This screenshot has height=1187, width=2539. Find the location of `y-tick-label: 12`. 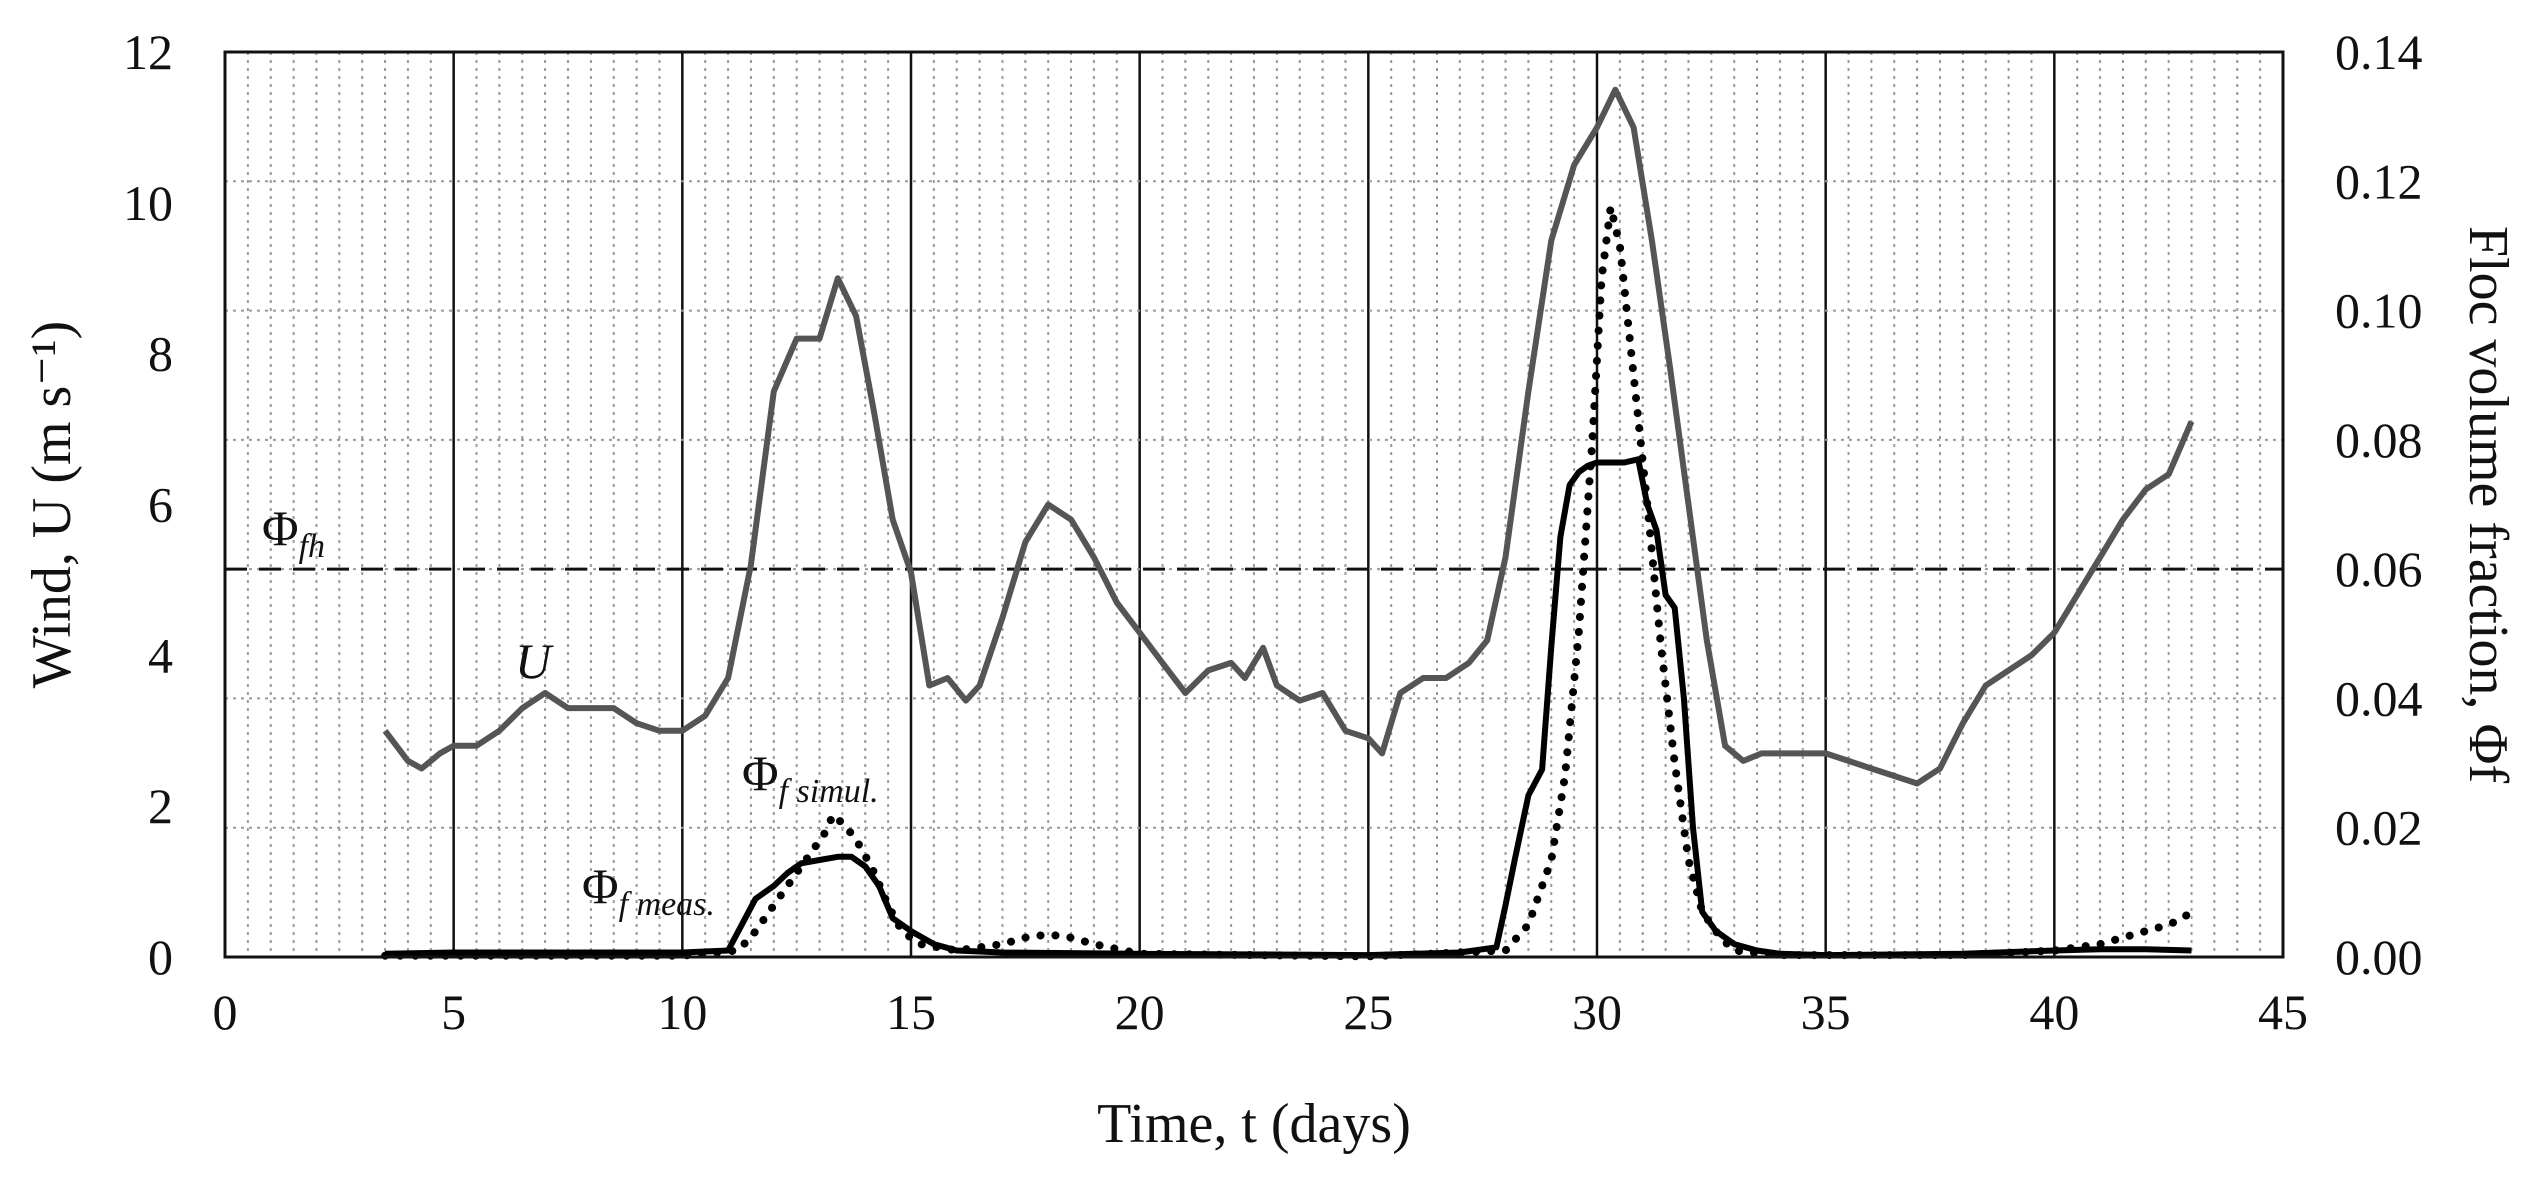

y-tick-label: 12 is located at coordinates (148, 52).